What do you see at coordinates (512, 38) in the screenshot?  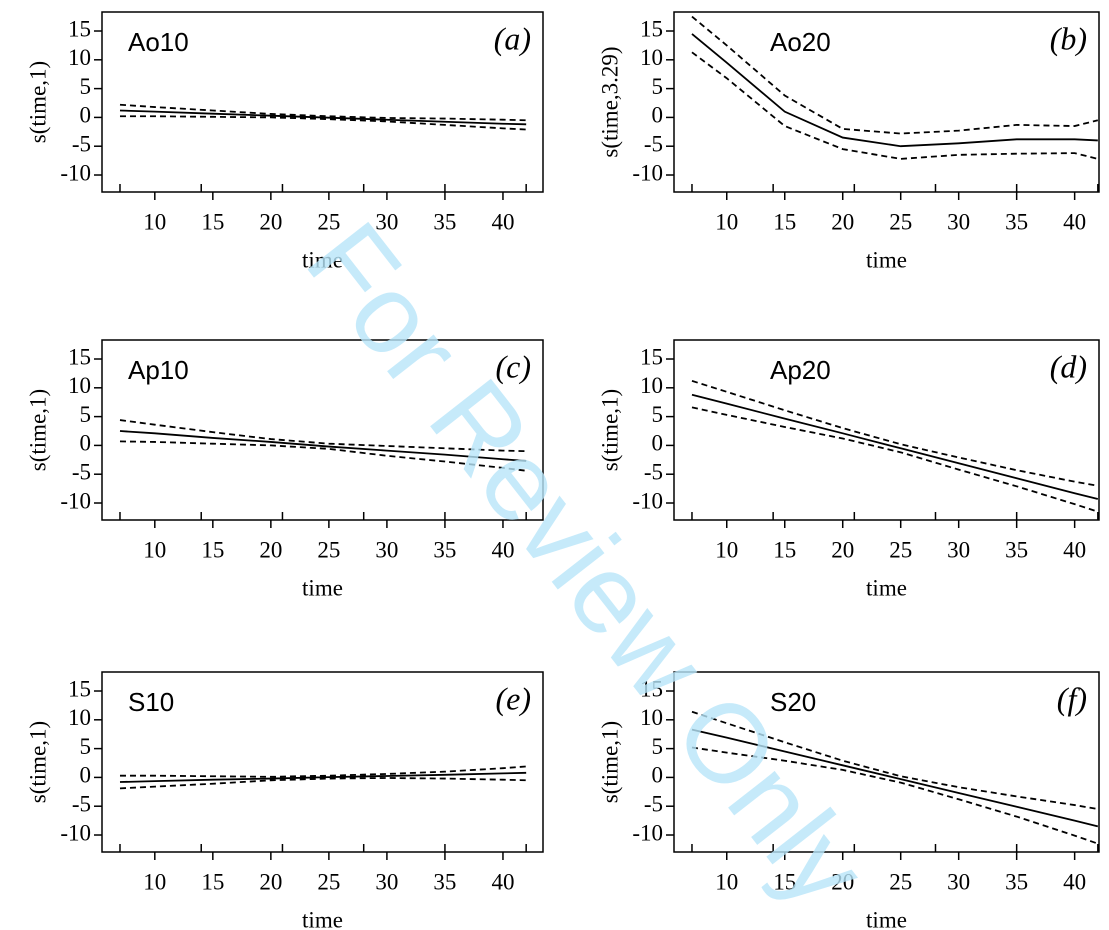 I see `panel-letter: (a)` at bounding box center [512, 38].